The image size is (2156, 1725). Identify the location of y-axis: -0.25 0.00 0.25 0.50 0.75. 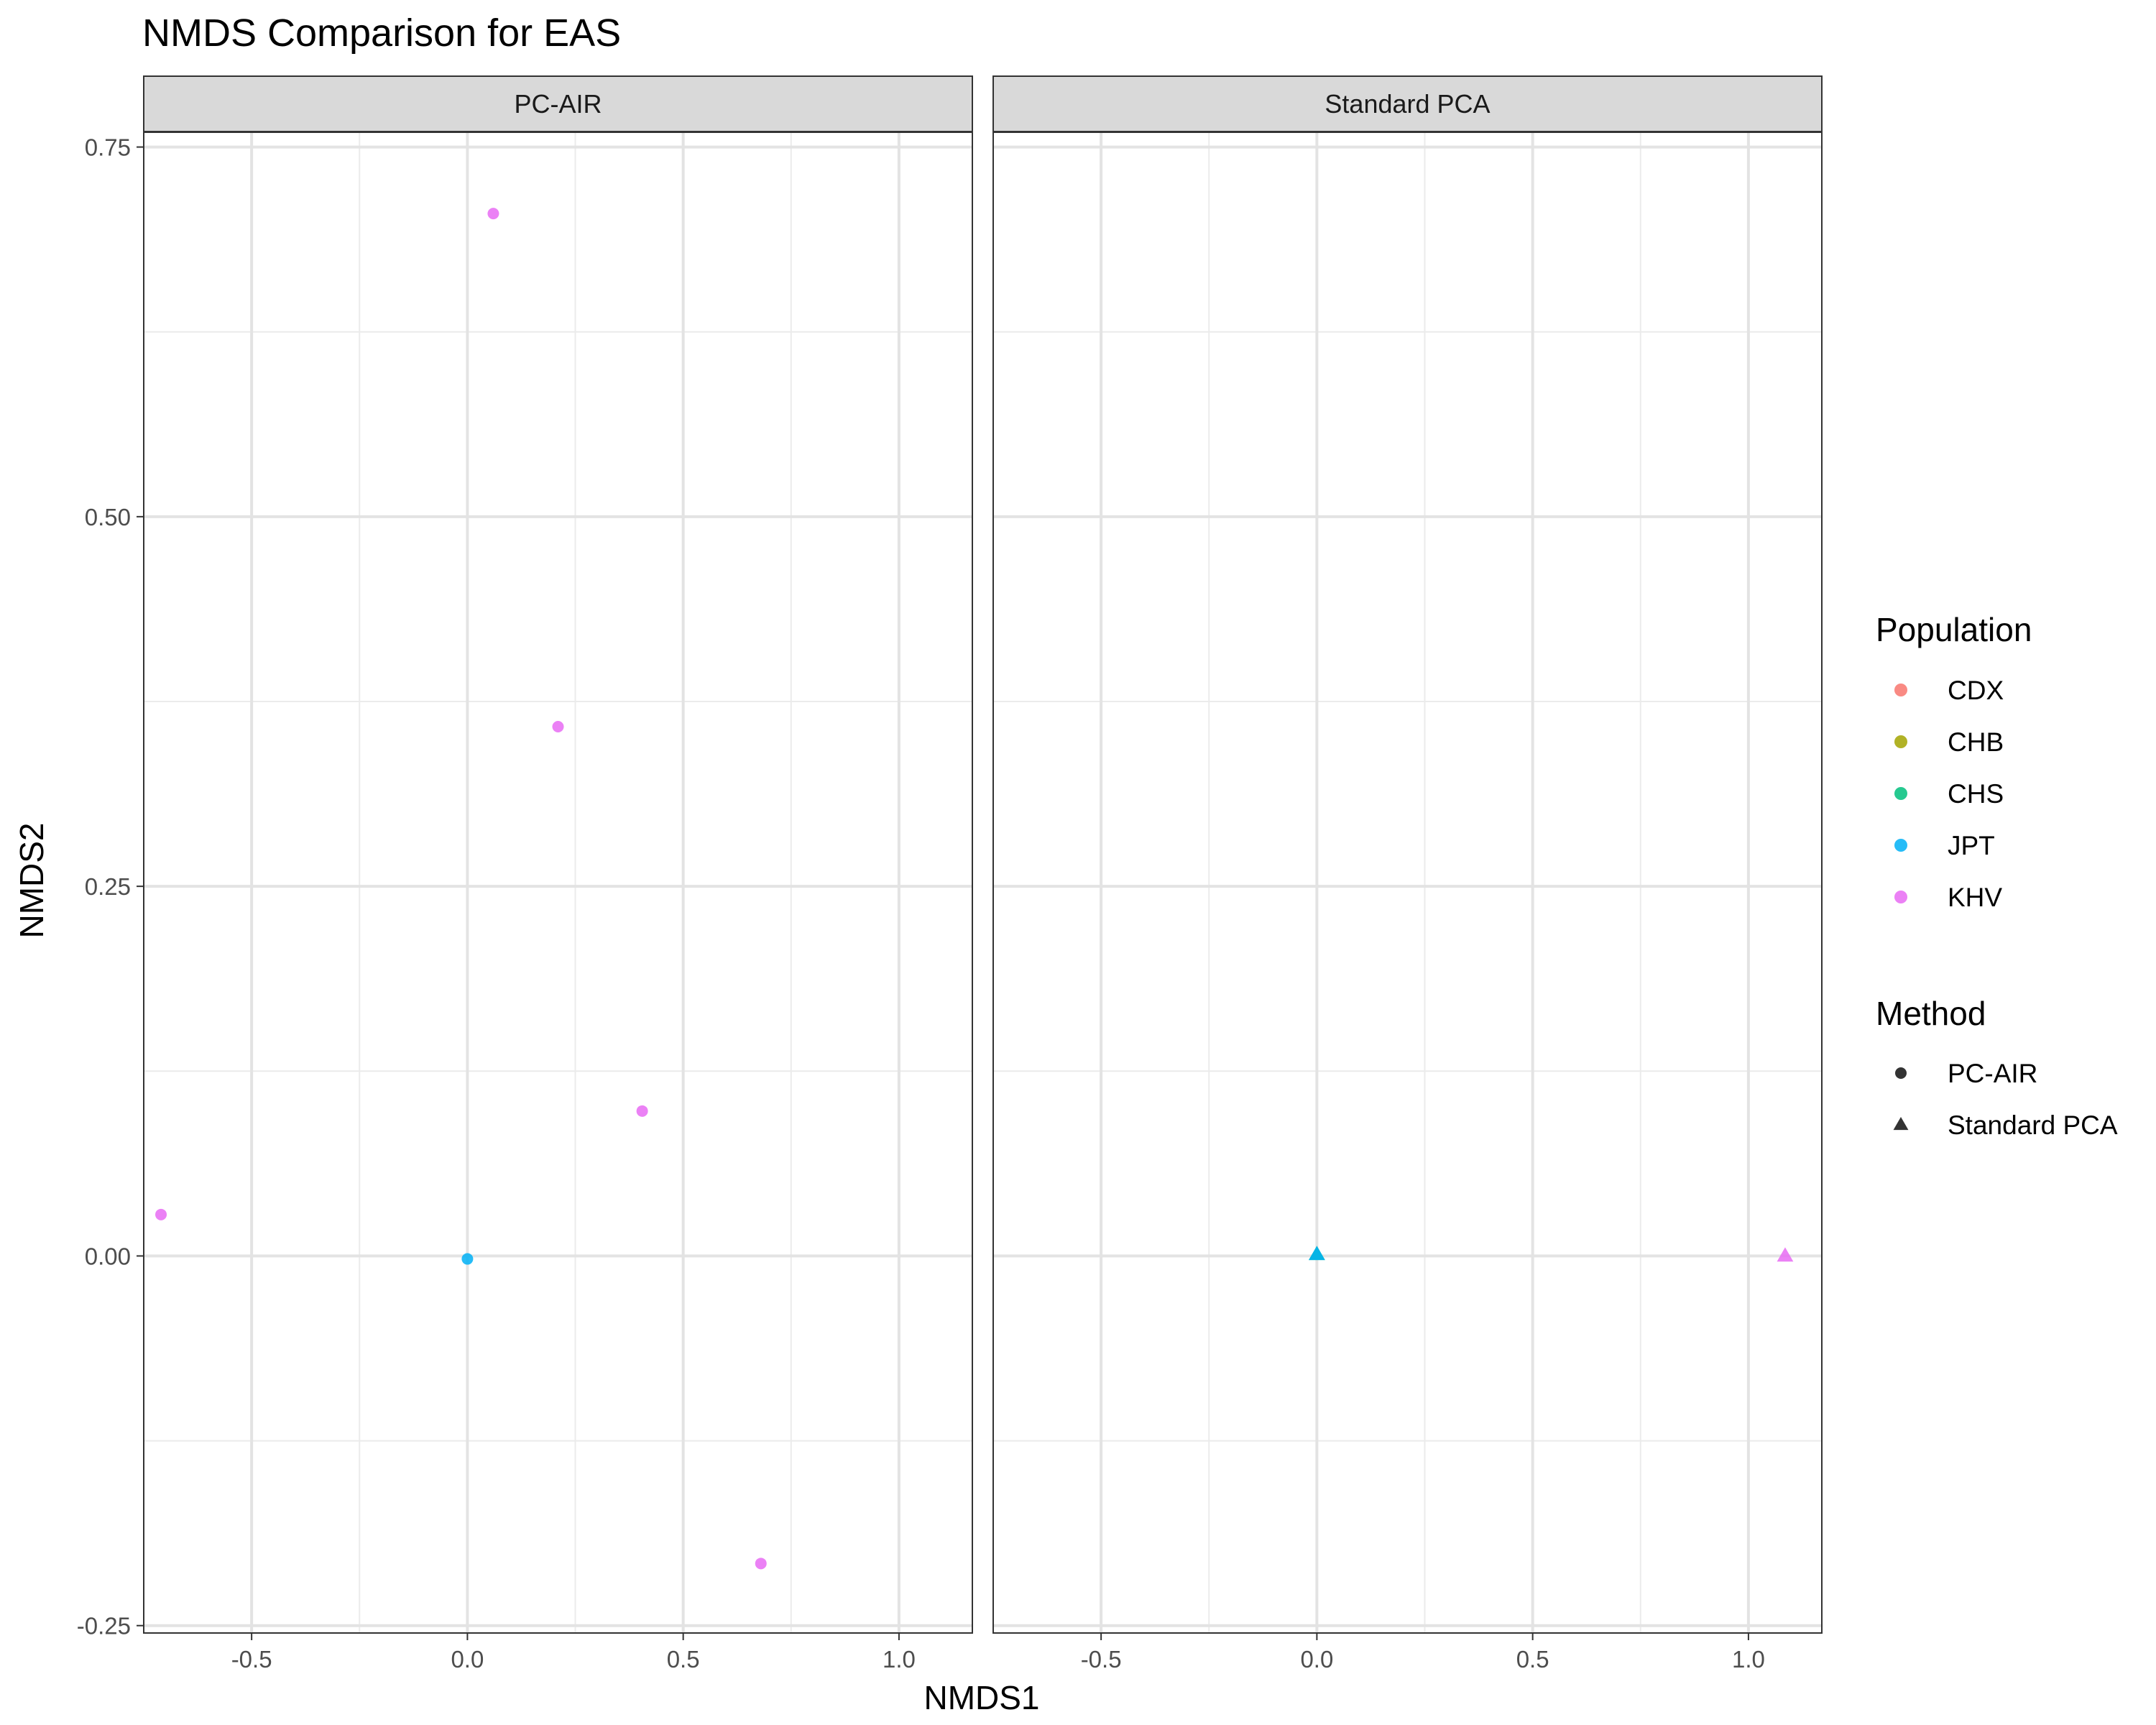
(111, 886).